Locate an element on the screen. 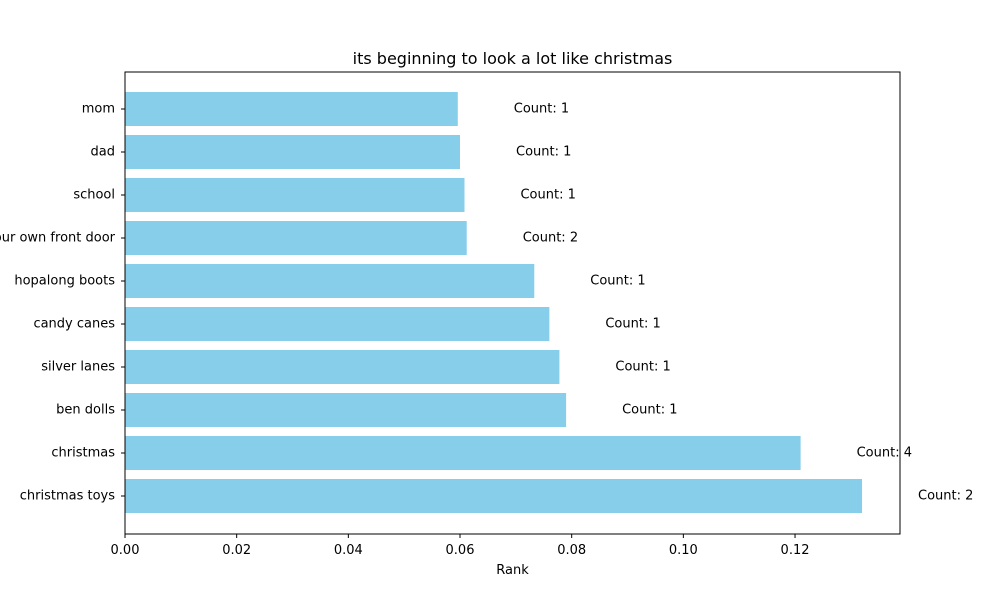  x-tick-label: 0.10 is located at coordinates (683, 550).